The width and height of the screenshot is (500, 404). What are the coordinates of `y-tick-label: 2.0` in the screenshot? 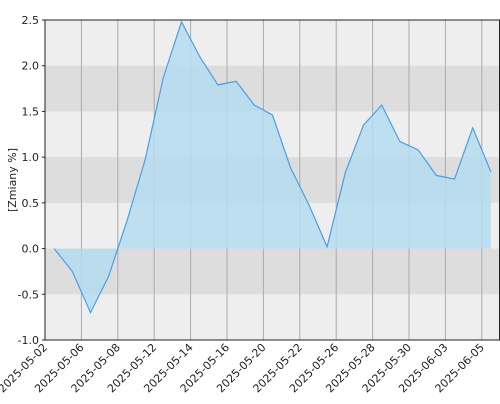 It's located at (31, 66).